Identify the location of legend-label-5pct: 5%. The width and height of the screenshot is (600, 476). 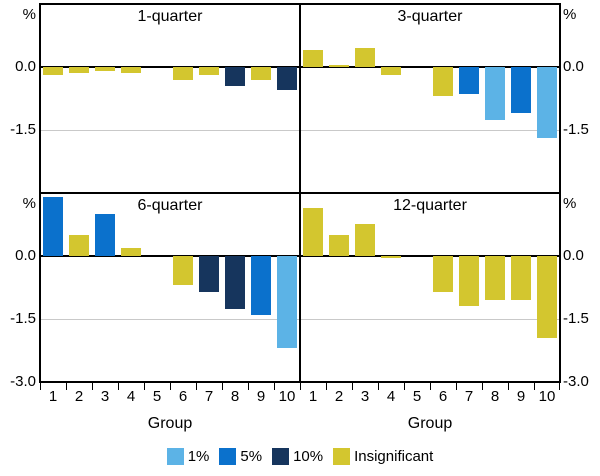
(251, 456).